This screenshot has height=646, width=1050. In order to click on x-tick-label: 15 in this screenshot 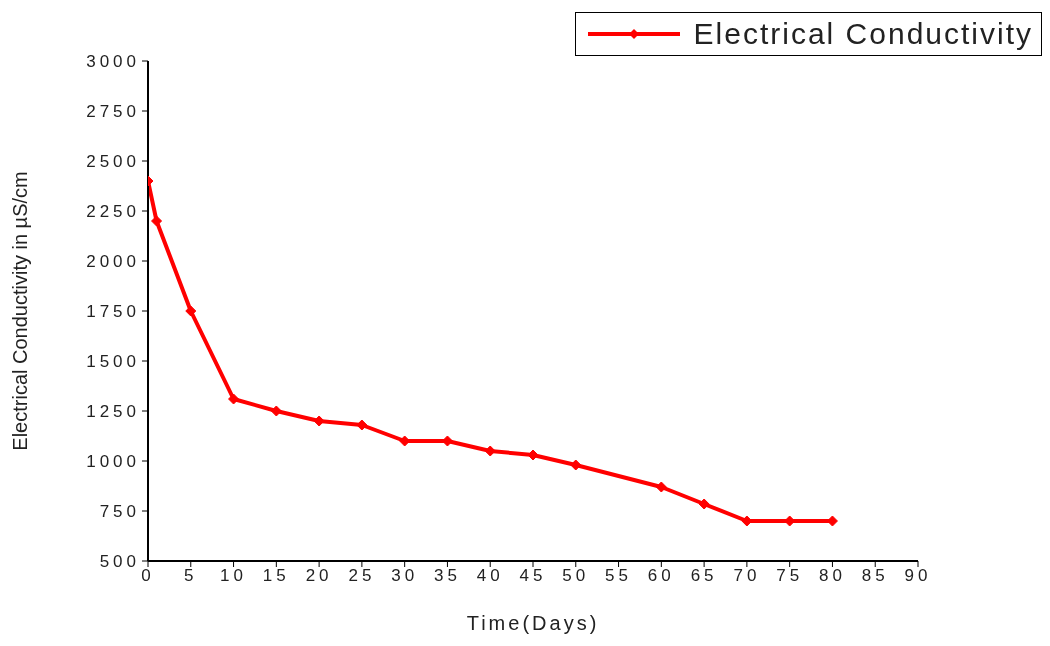, I will do `click(276, 576)`.